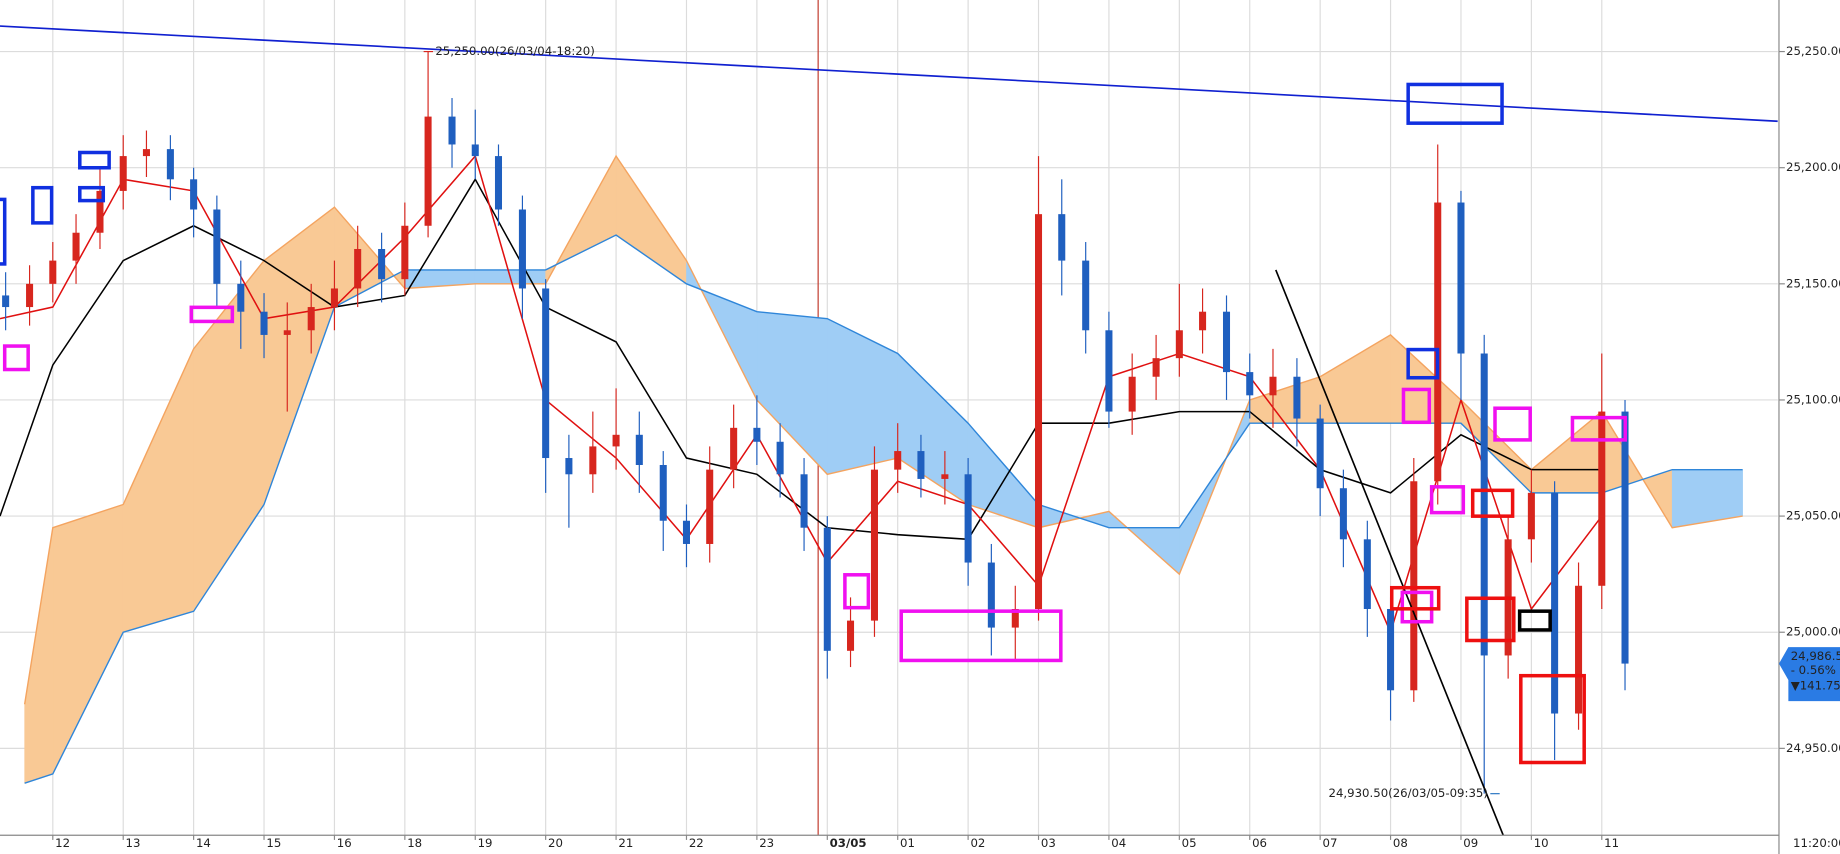 The image size is (1840, 854). Describe the element at coordinates (1813, 283) in the screenshot. I see `y-tick-label: 25,150.00` at that location.